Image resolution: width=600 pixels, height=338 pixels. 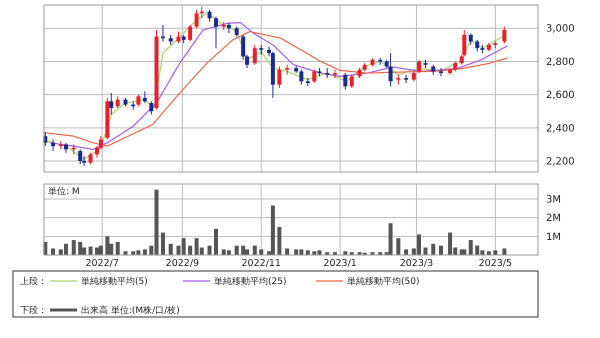 I want to click on legend-title: 上段：, so click(x=33, y=281).